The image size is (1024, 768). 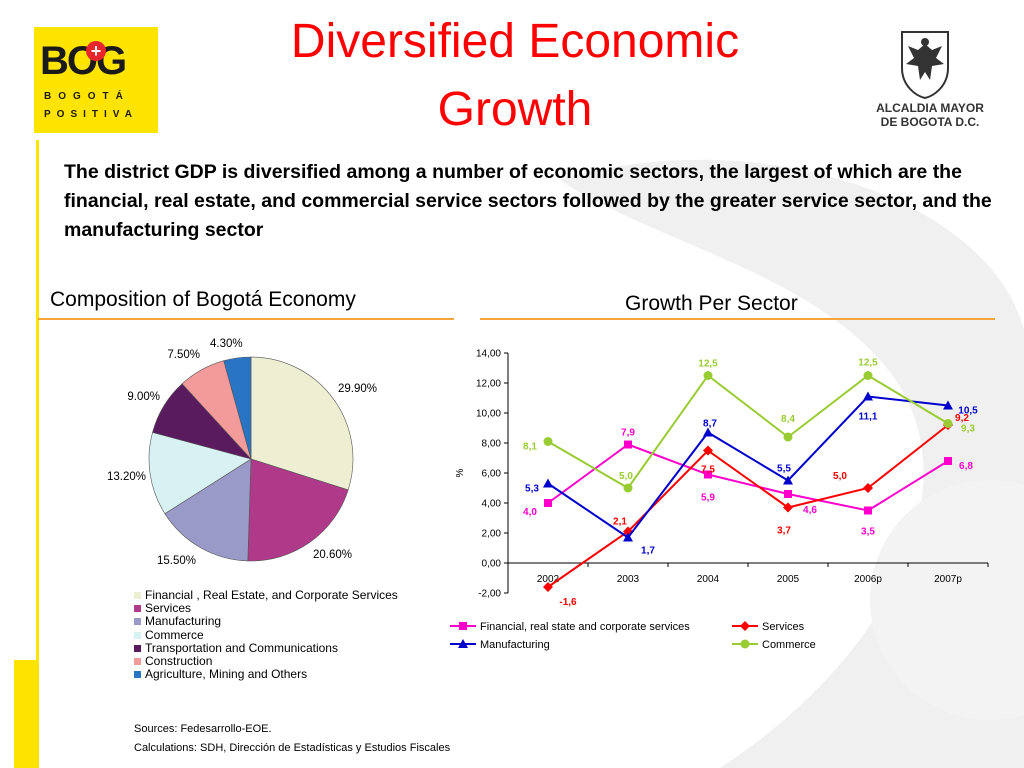 I want to click on bogota-positiva-logo: BOG + BOGOTÁ POSITIVA, so click(x=96, y=80).